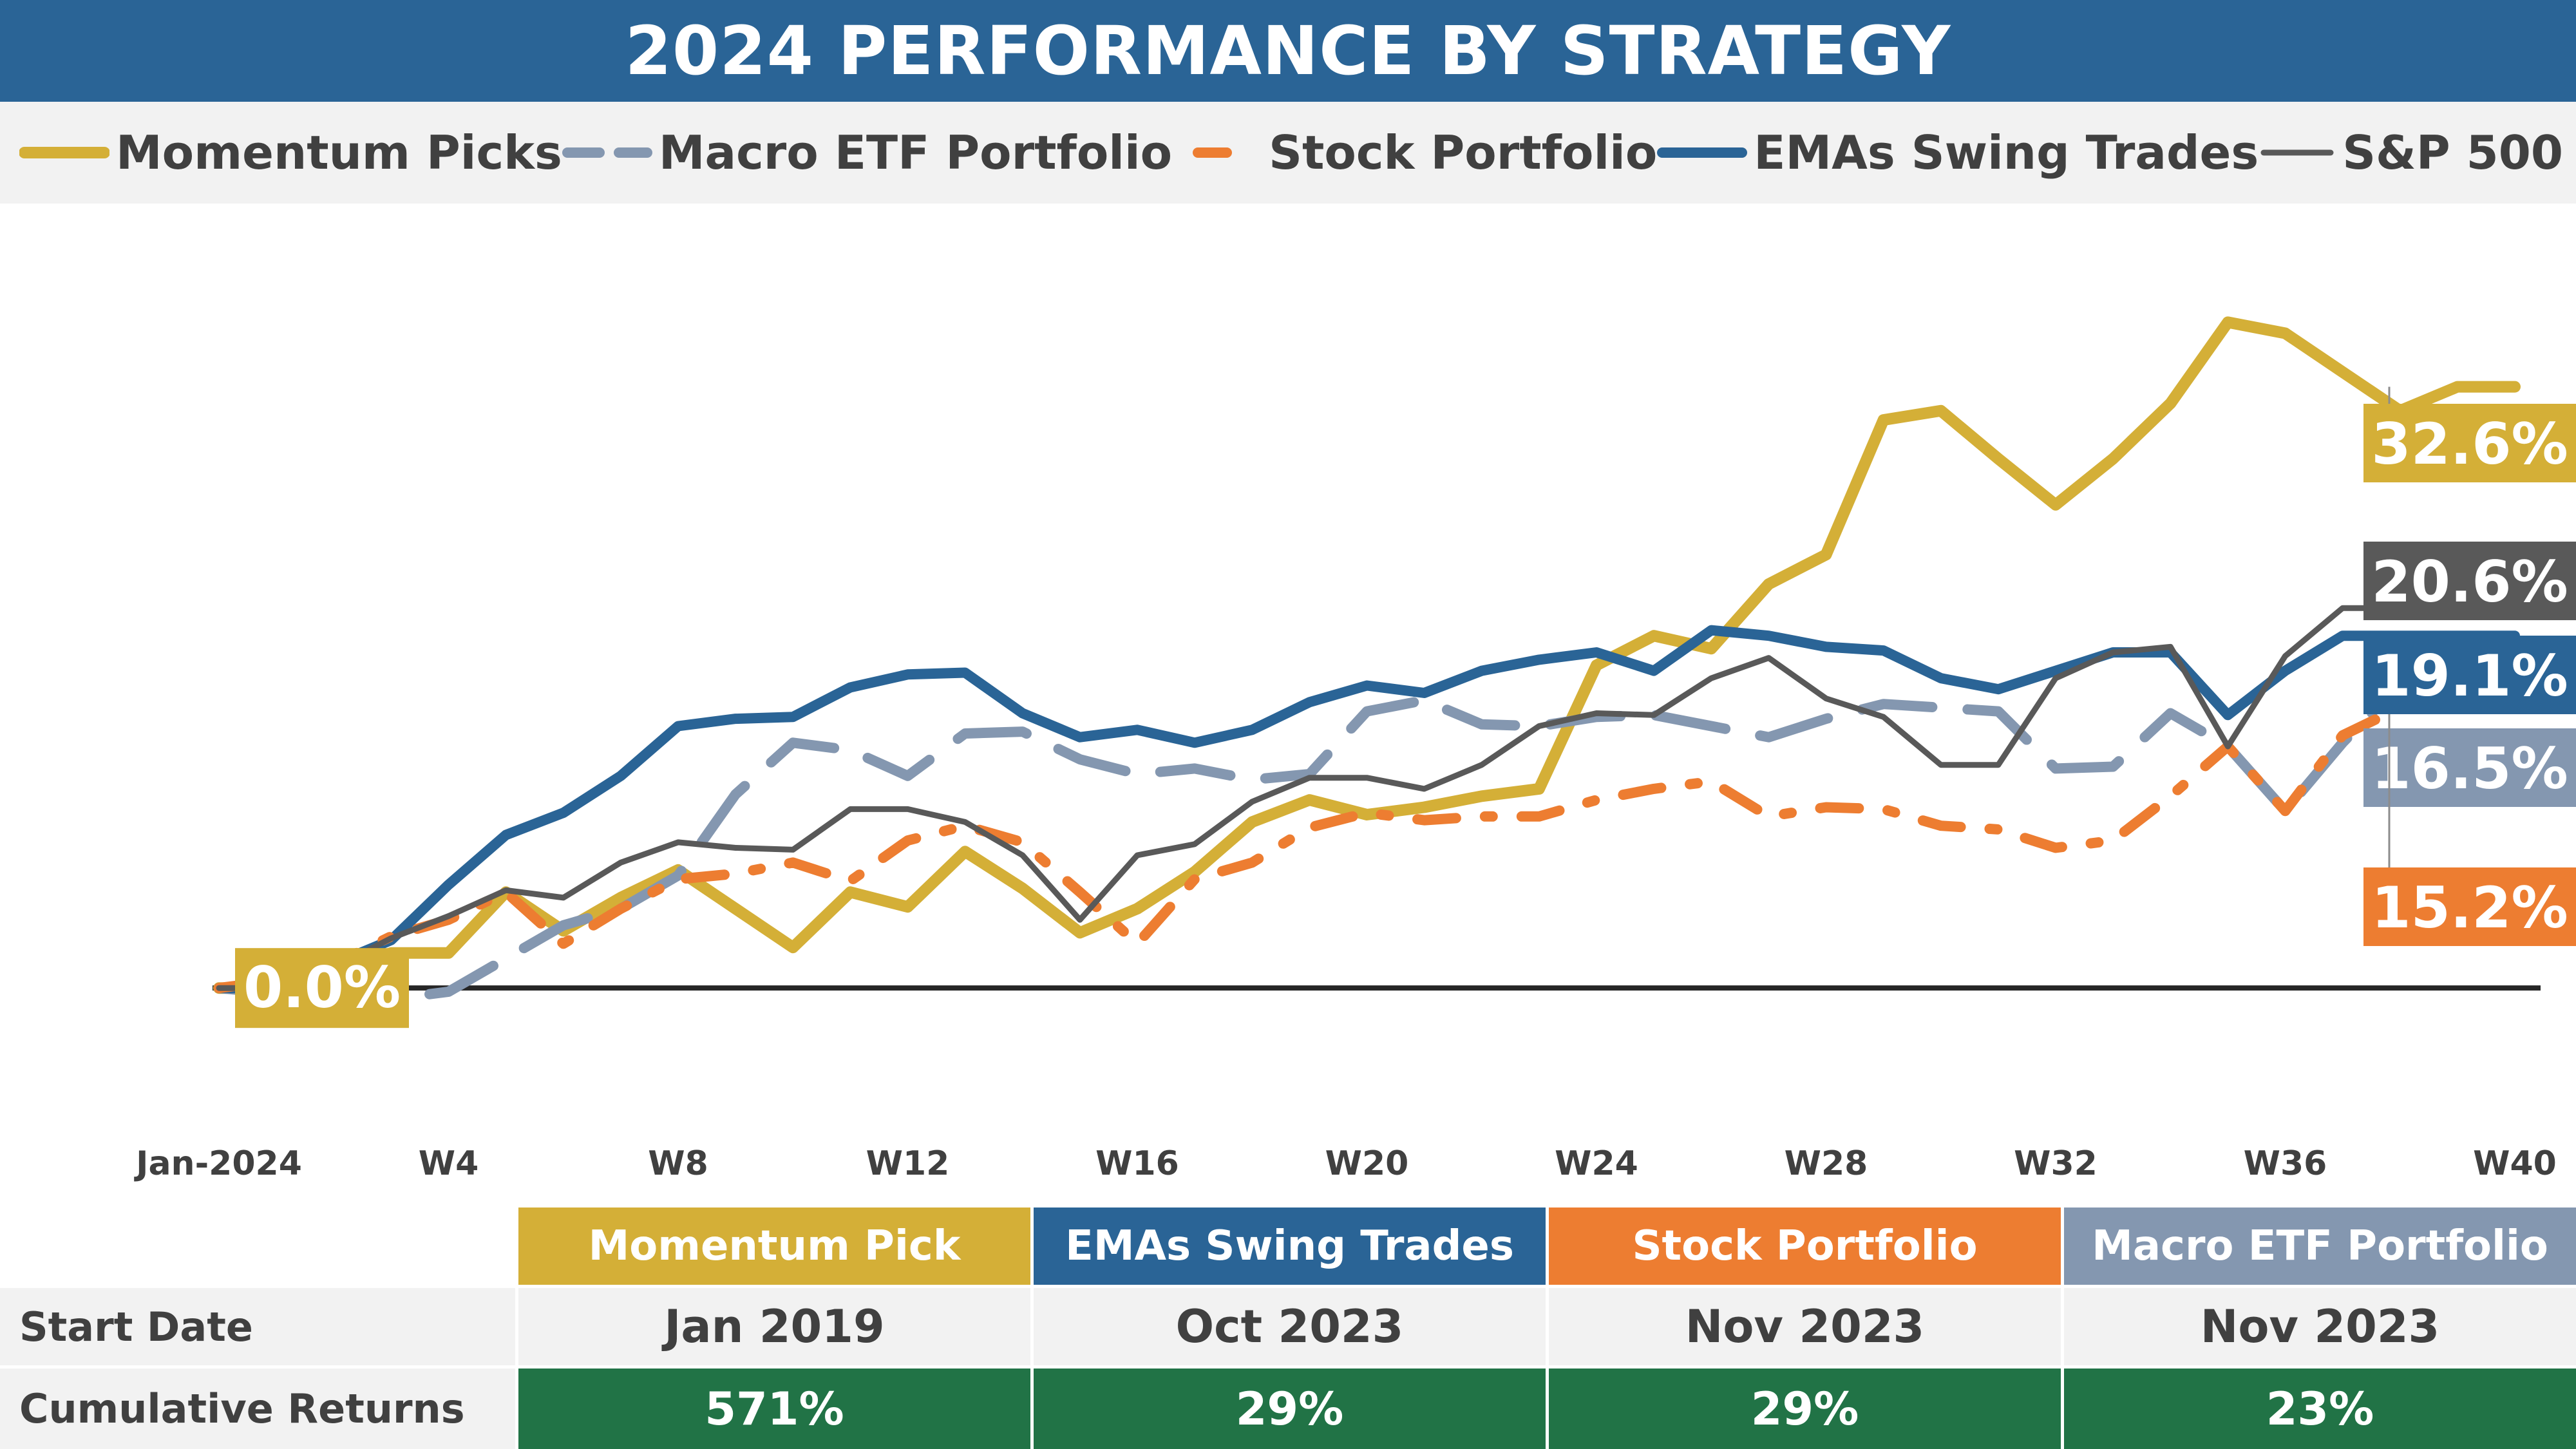 Image resolution: width=2576 pixels, height=1449 pixels. I want to click on start-date-label: Start Date, so click(136, 1326).